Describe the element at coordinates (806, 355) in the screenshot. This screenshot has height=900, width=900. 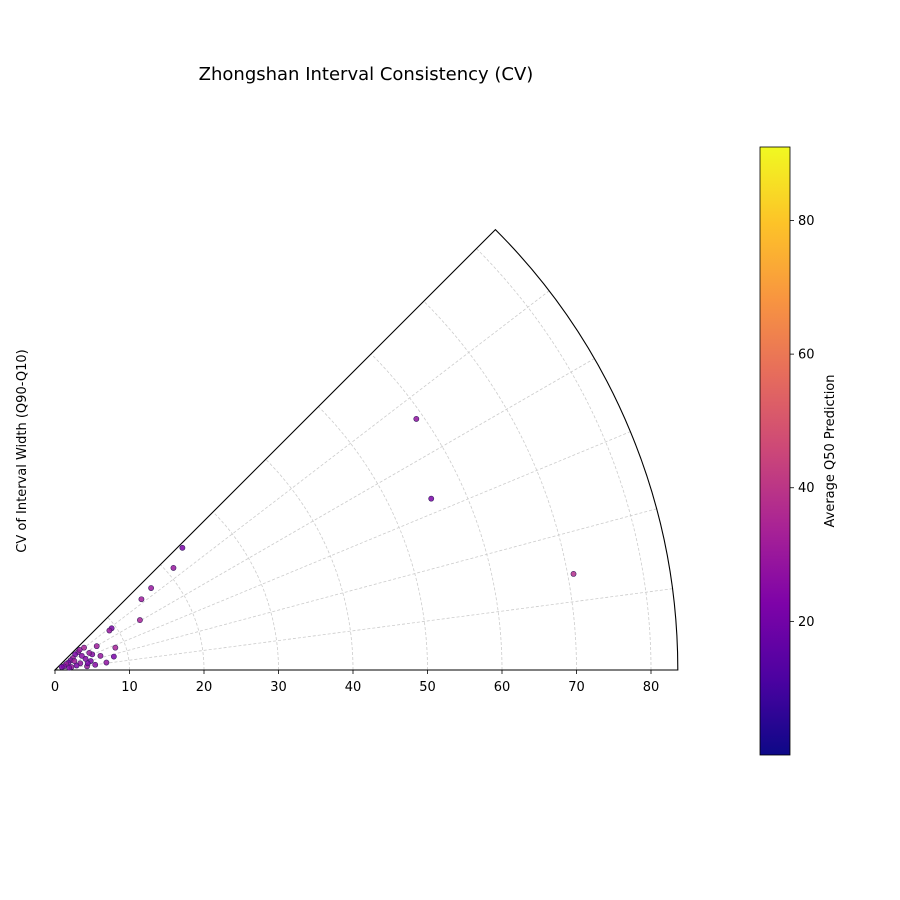
I see `colorbar-tick-label: 60` at that location.